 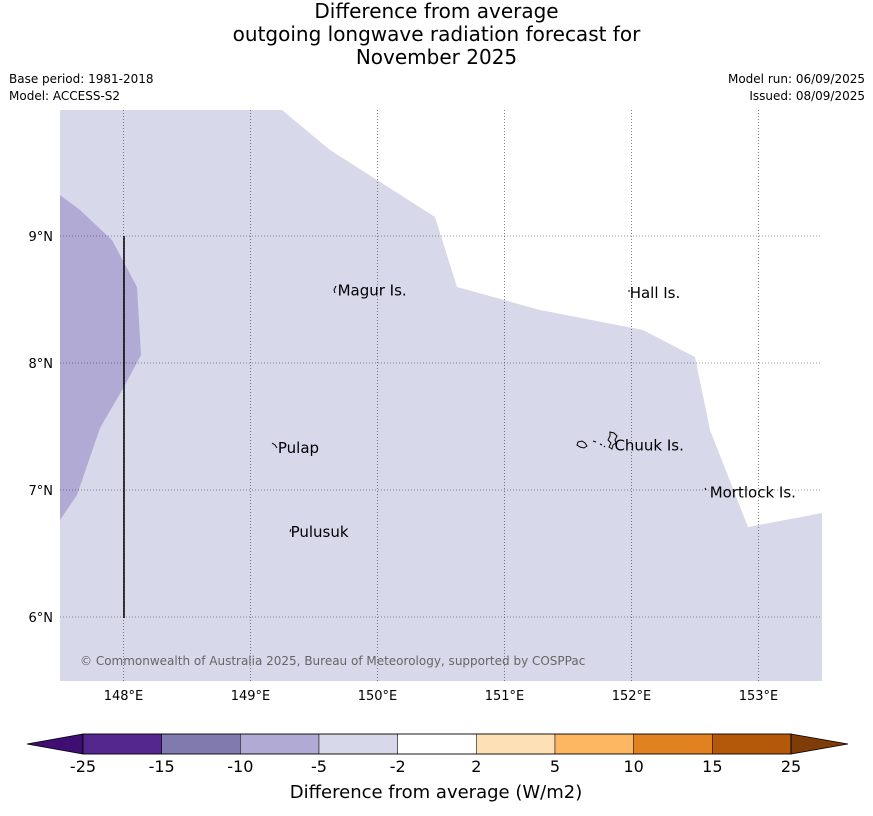 What do you see at coordinates (81, 79) in the screenshot?
I see `base-period-text: Base period: 1981-2018` at bounding box center [81, 79].